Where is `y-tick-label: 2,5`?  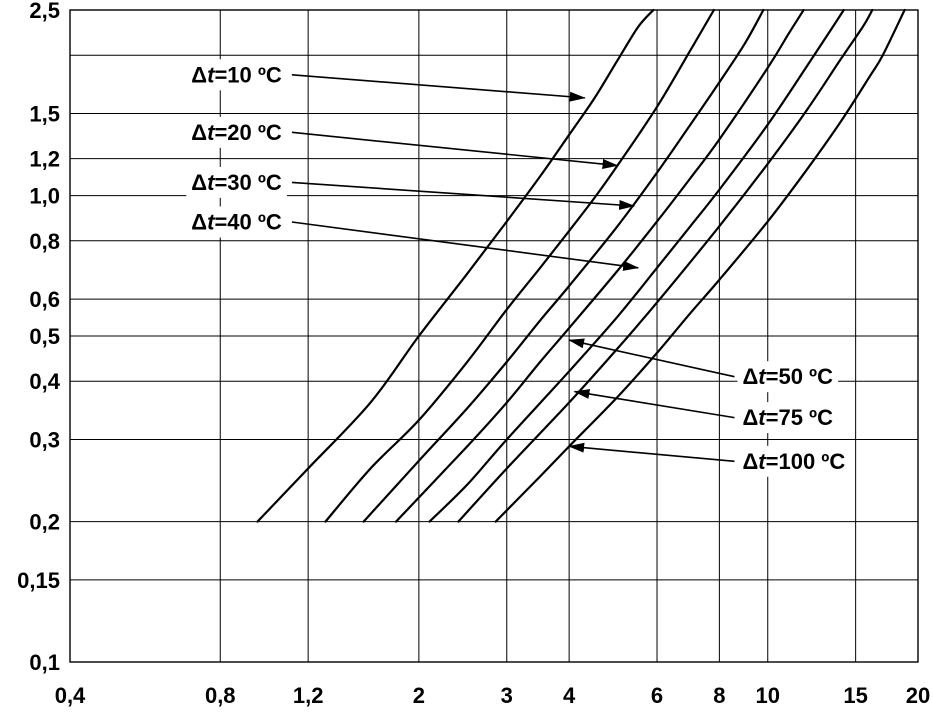
y-tick-label: 2,5 is located at coordinates (44, 11).